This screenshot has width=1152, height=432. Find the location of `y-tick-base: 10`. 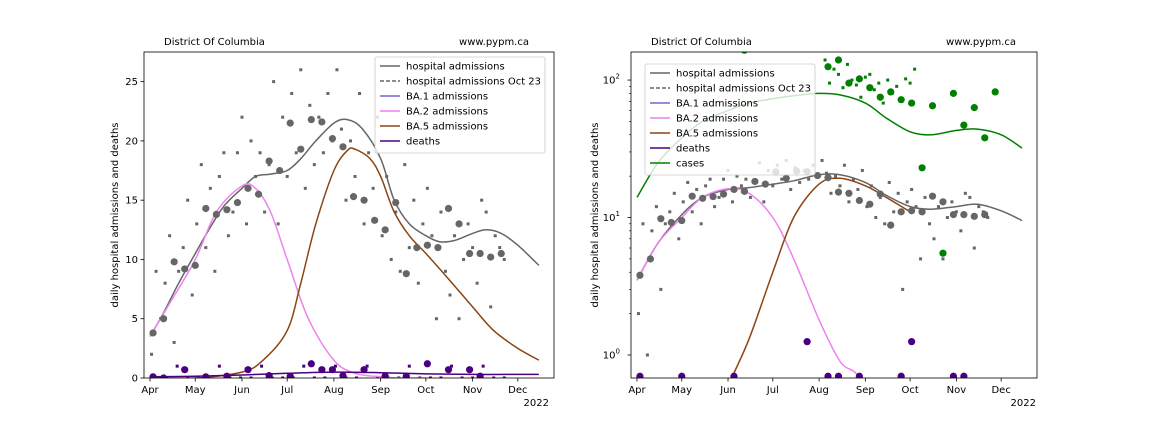

y-tick-base: 10 is located at coordinates (609, 218).